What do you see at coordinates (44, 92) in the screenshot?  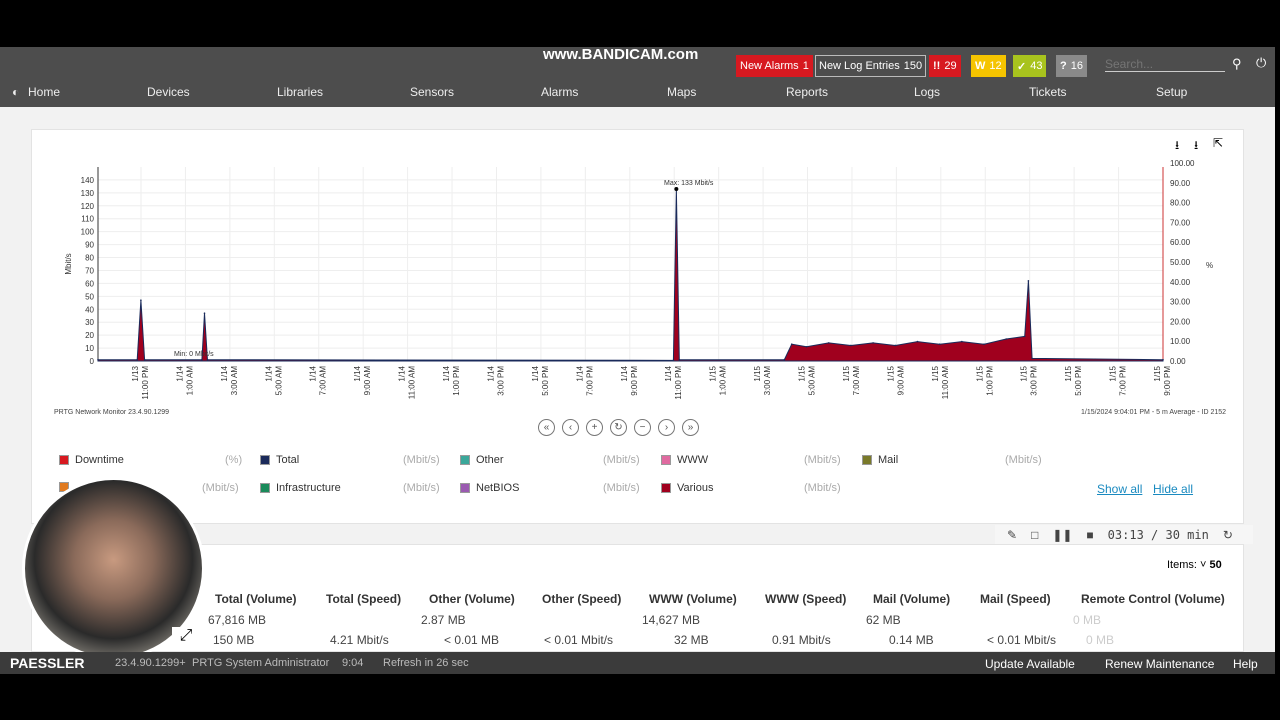 I see `nav-item-home: Home` at bounding box center [44, 92].